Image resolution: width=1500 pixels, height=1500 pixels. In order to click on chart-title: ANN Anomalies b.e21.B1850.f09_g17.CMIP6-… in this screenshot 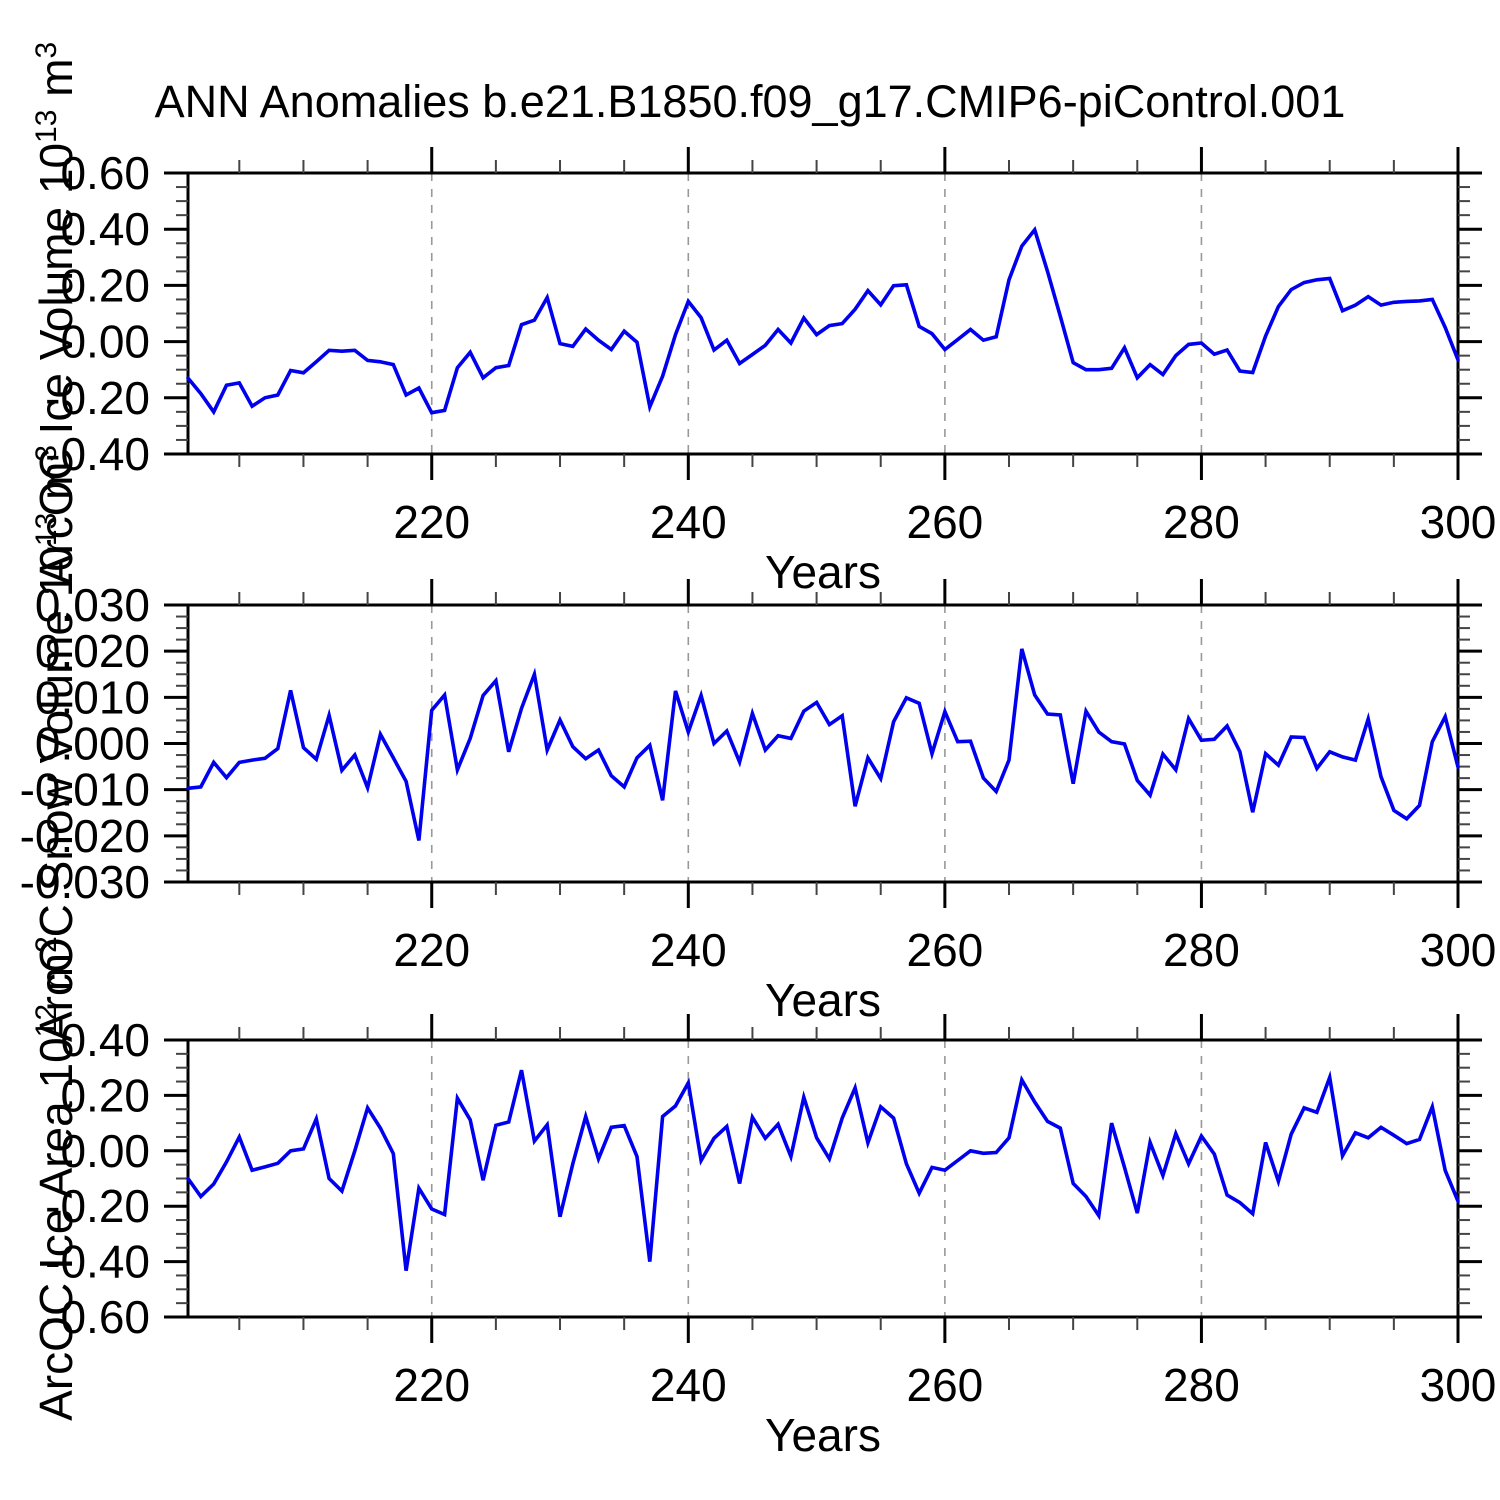, I will do `click(750, 101)`.